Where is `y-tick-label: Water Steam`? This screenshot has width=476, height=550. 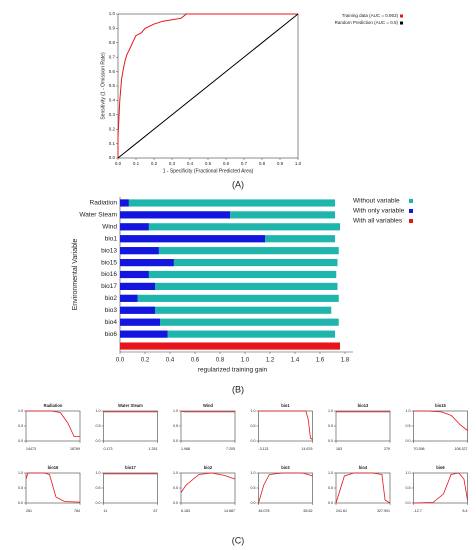 y-tick-label: Water Steam is located at coordinates (98, 215).